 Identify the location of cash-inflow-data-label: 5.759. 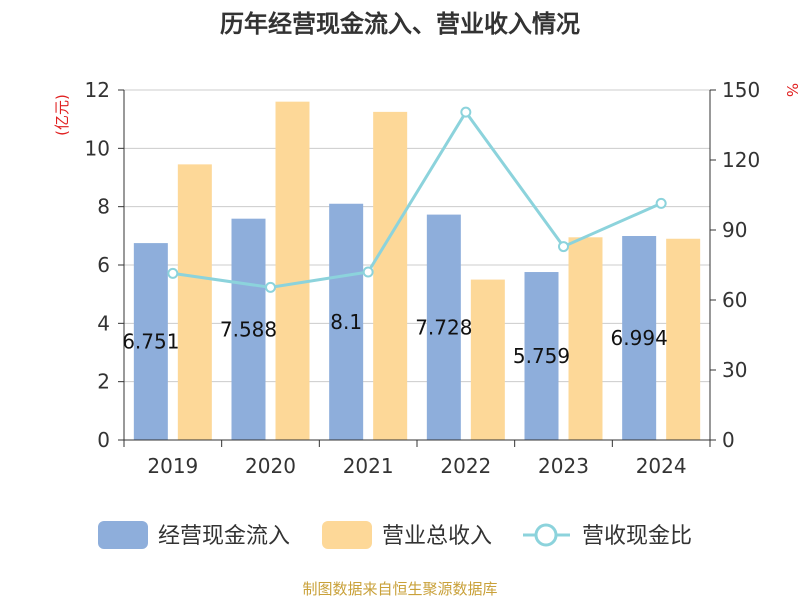
(541, 356).